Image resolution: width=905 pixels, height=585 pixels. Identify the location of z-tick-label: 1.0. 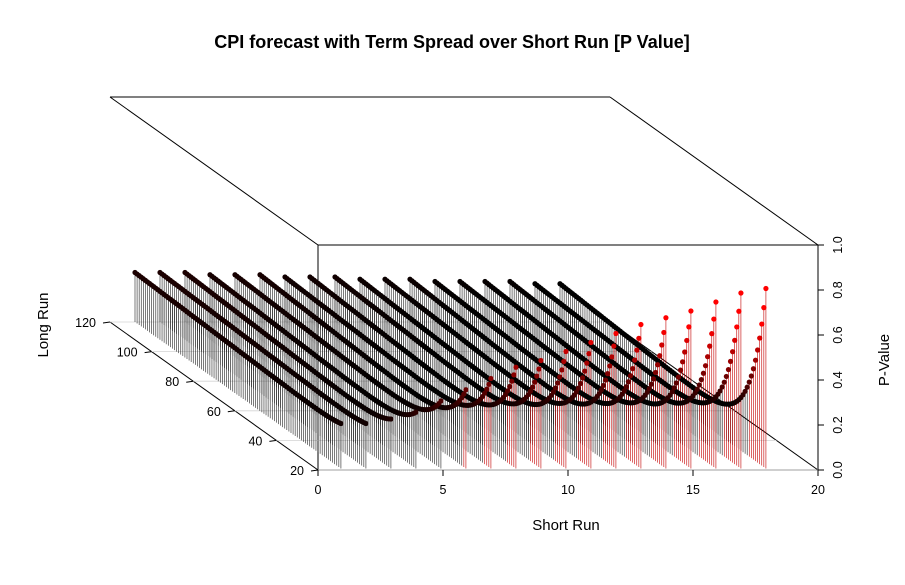
(838, 244).